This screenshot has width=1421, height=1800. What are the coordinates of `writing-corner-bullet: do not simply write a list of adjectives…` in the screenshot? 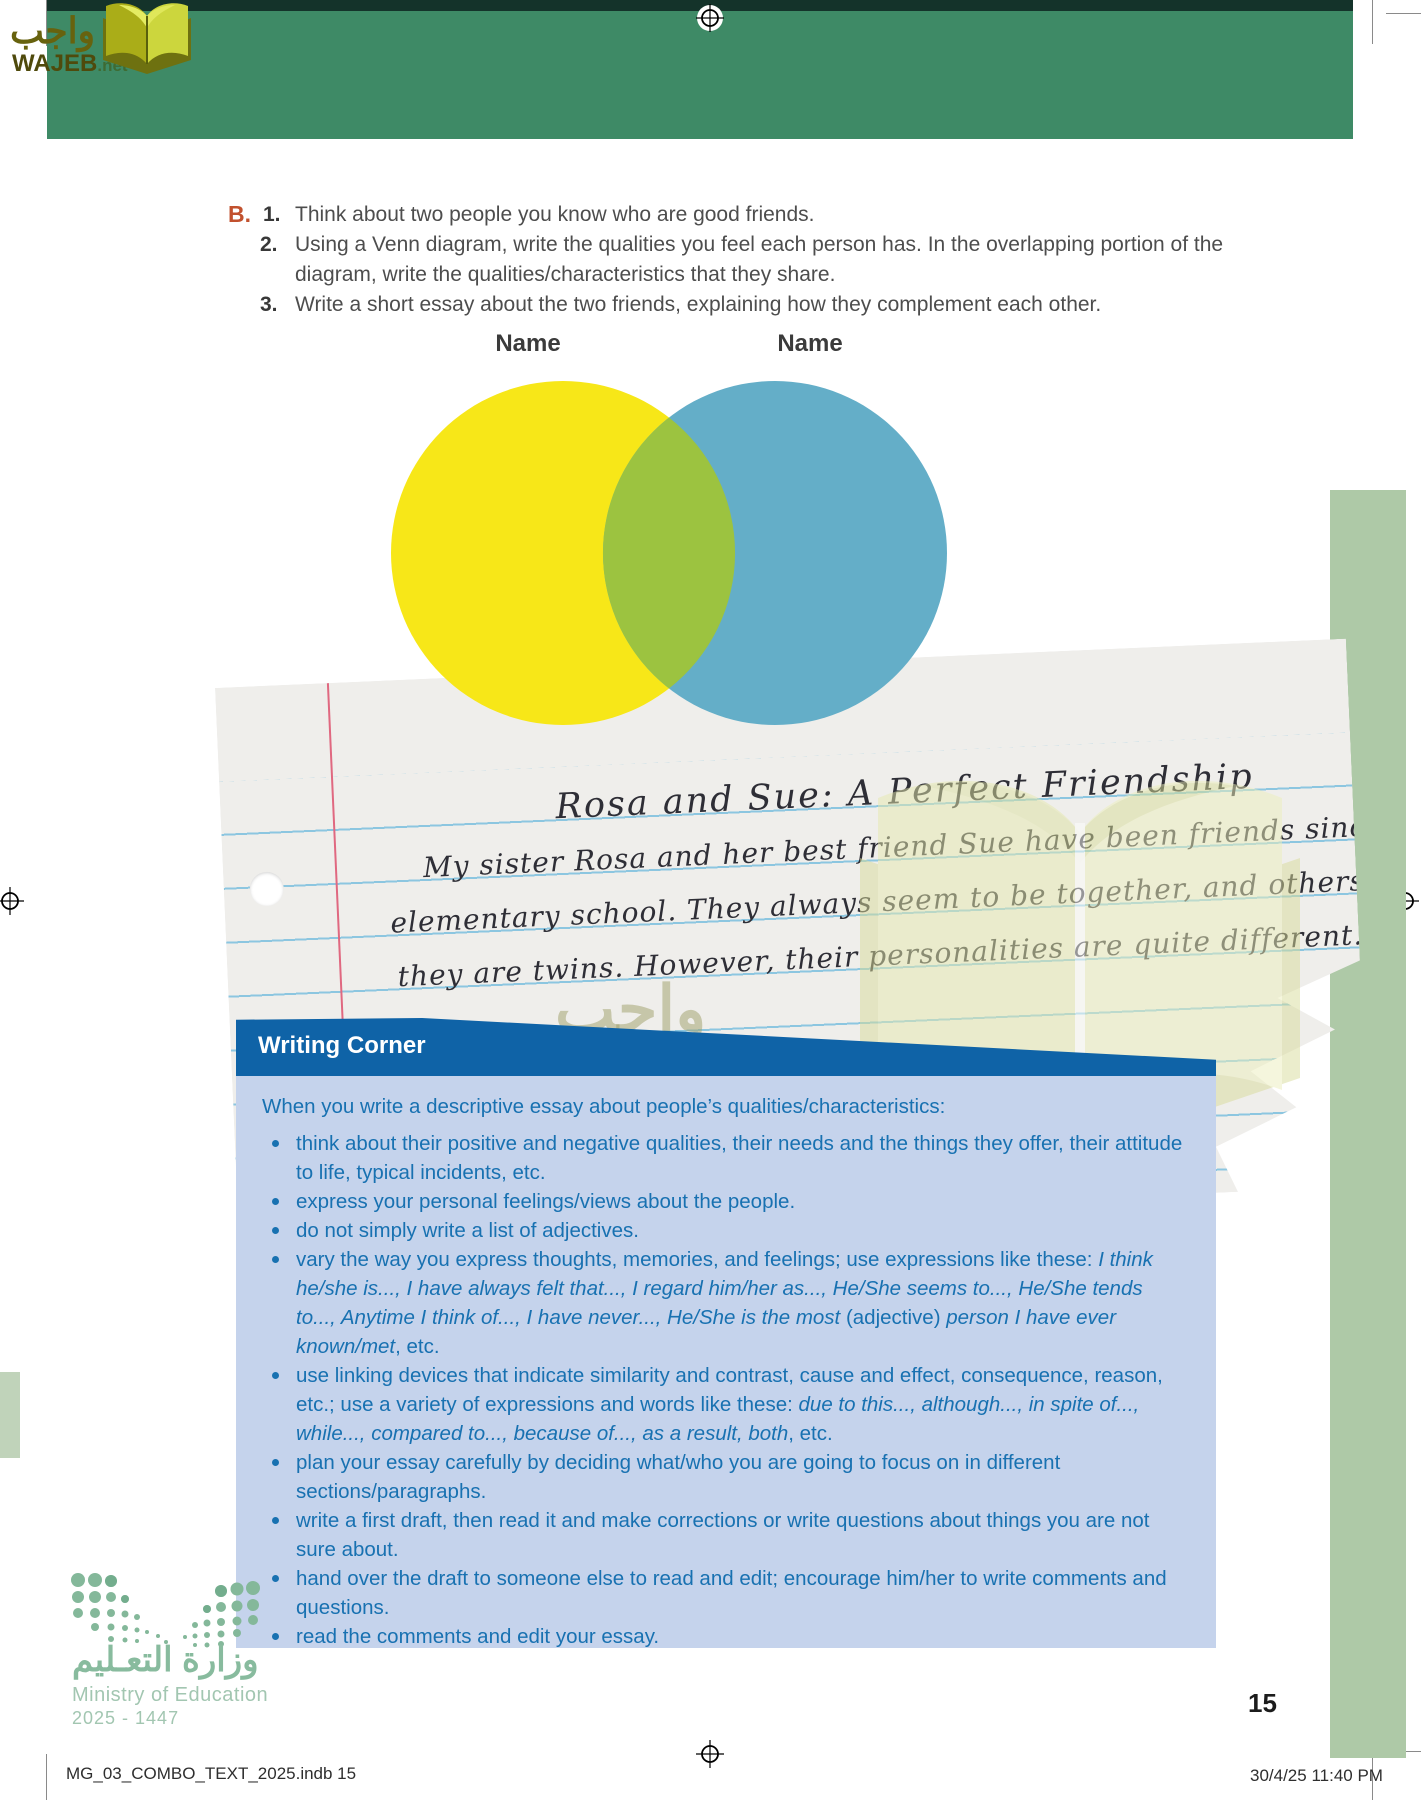 It's located at (724, 1230).